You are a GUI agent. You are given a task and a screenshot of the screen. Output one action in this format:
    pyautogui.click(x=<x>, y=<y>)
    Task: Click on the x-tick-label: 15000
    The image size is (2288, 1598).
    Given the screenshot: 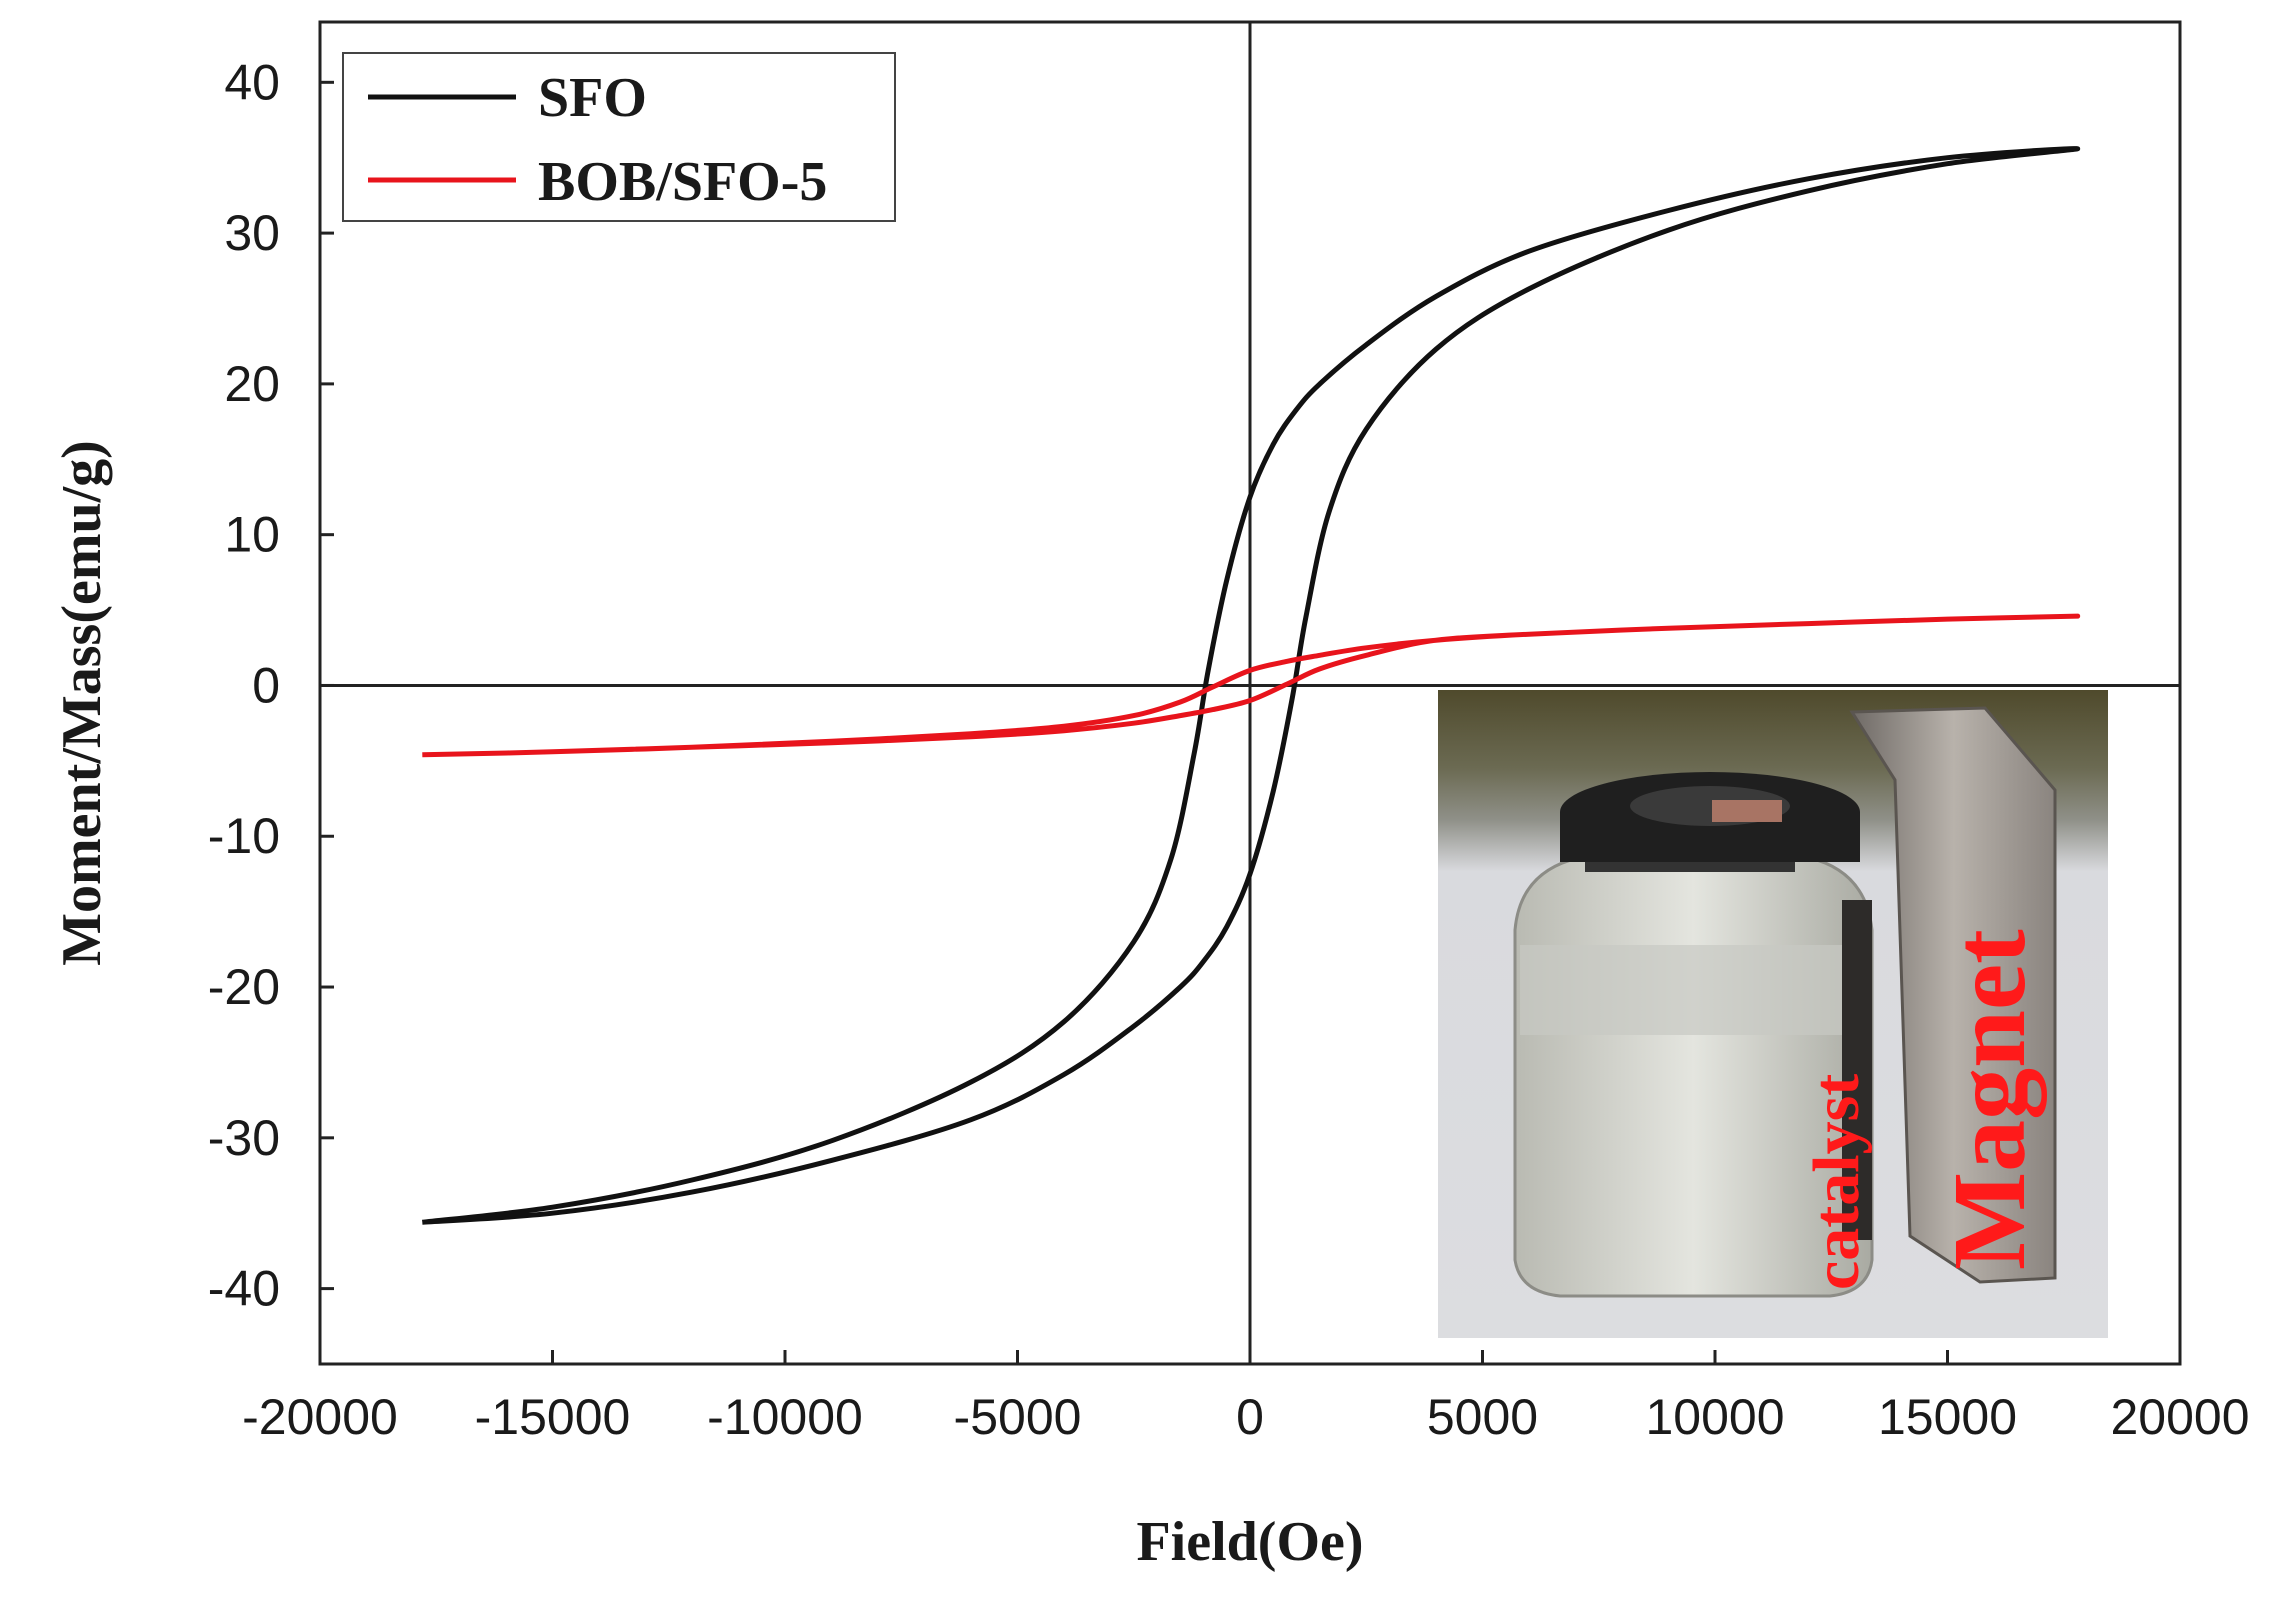 What is the action you would take?
    pyautogui.click(x=1947, y=1417)
    